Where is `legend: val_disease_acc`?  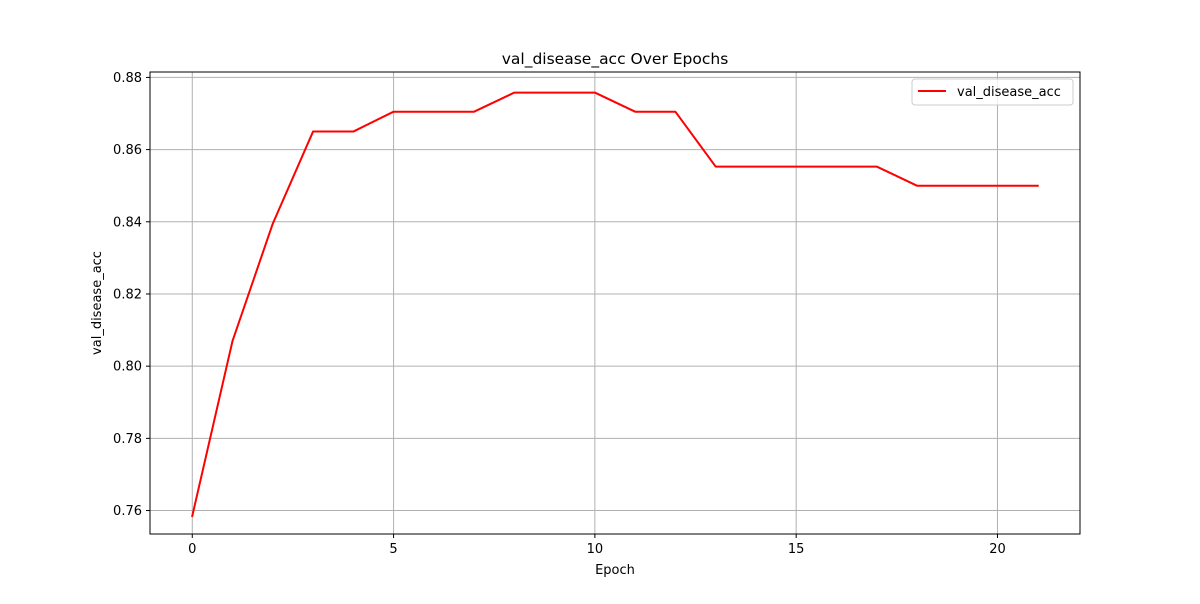
legend: val_disease_acc is located at coordinates (992, 92).